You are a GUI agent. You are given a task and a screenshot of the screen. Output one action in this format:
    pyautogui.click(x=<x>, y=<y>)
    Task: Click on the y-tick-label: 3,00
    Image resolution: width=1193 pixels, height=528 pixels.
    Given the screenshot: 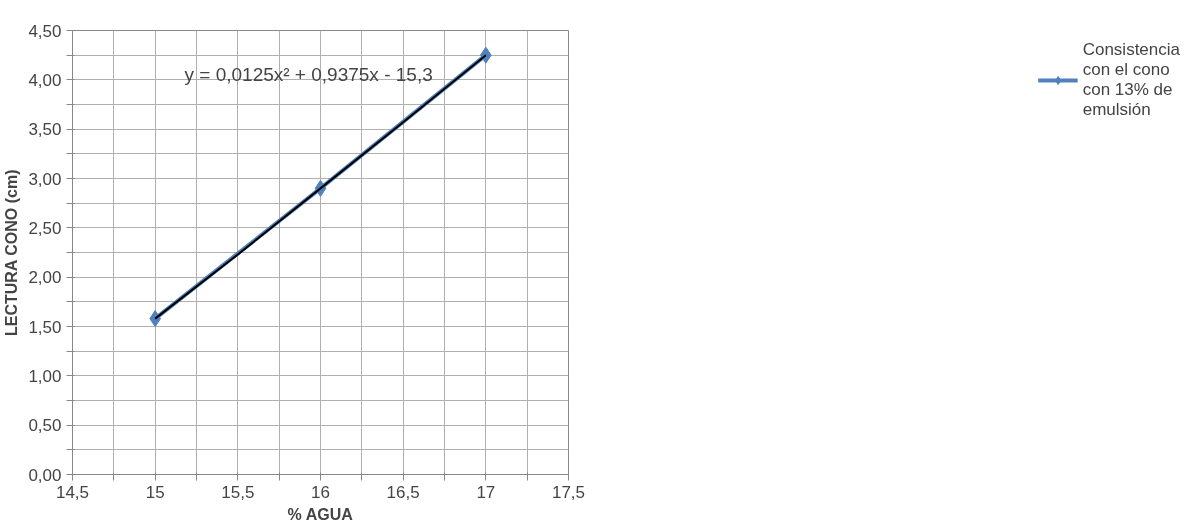 What is the action you would take?
    pyautogui.click(x=45, y=179)
    